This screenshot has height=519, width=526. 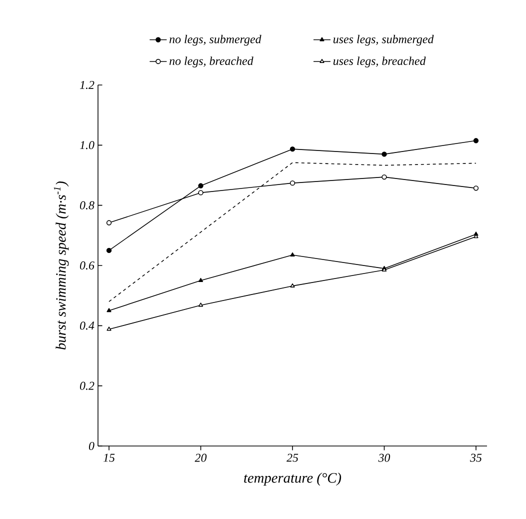 I want to click on y-tick-label: 1.0, so click(x=87, y=145).